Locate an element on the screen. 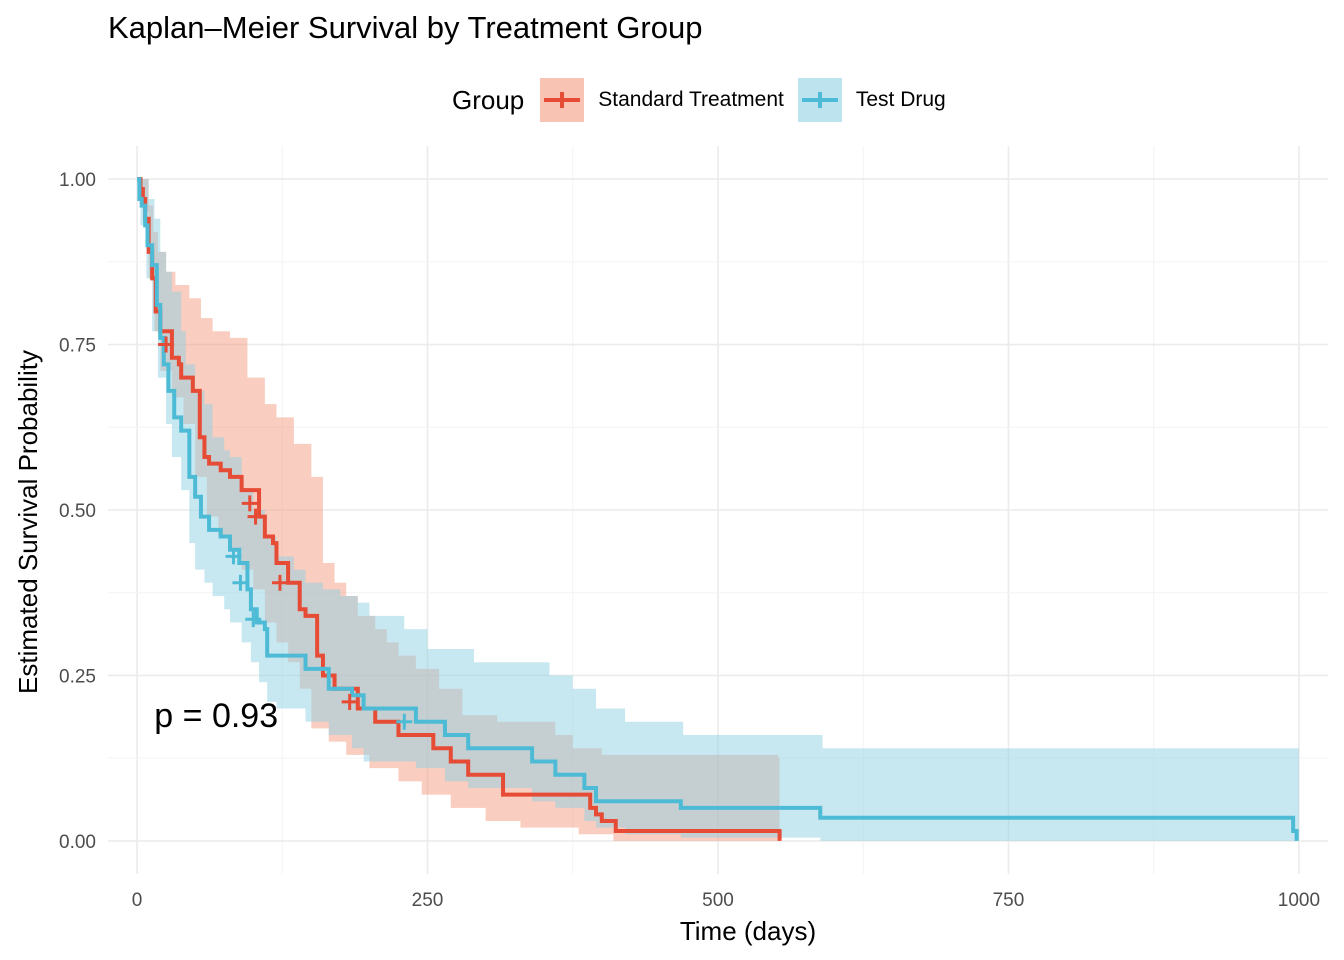 The height and width of the screenshot is (960, 1344). legend-key-standard-treatment is located at coordinates (562, 100).